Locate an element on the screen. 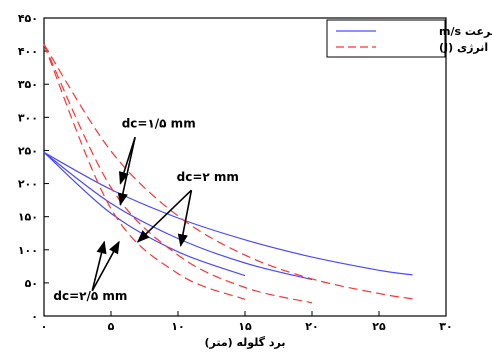 This screenshot has width=492, height=353. y-tick-label: ۱۰۰ is located at coordinates (28, 250).